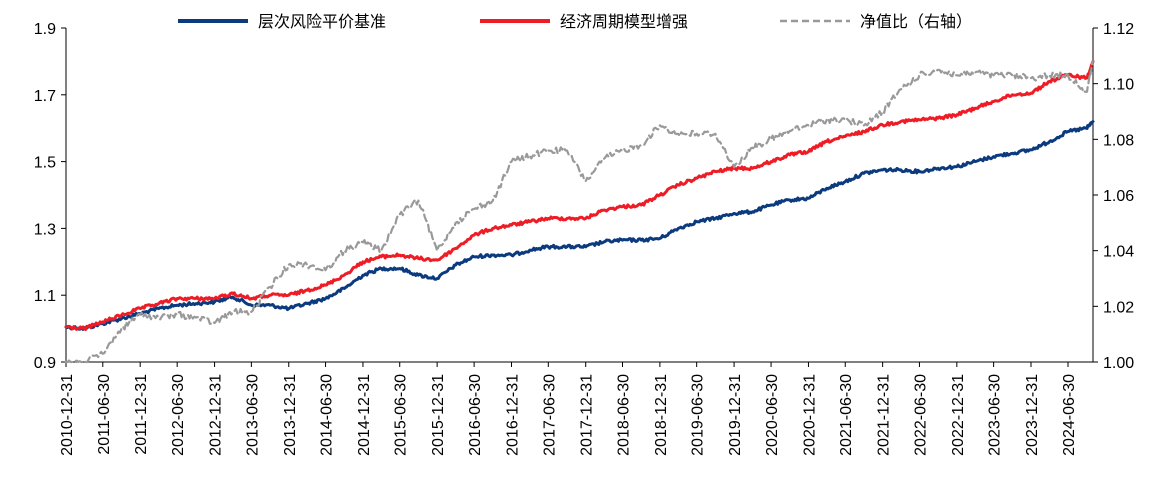  What do you see at coordinates (45, 163) in the screenshot?
I see `y-tick-label: 1.5` at bounding box center [45, 163].